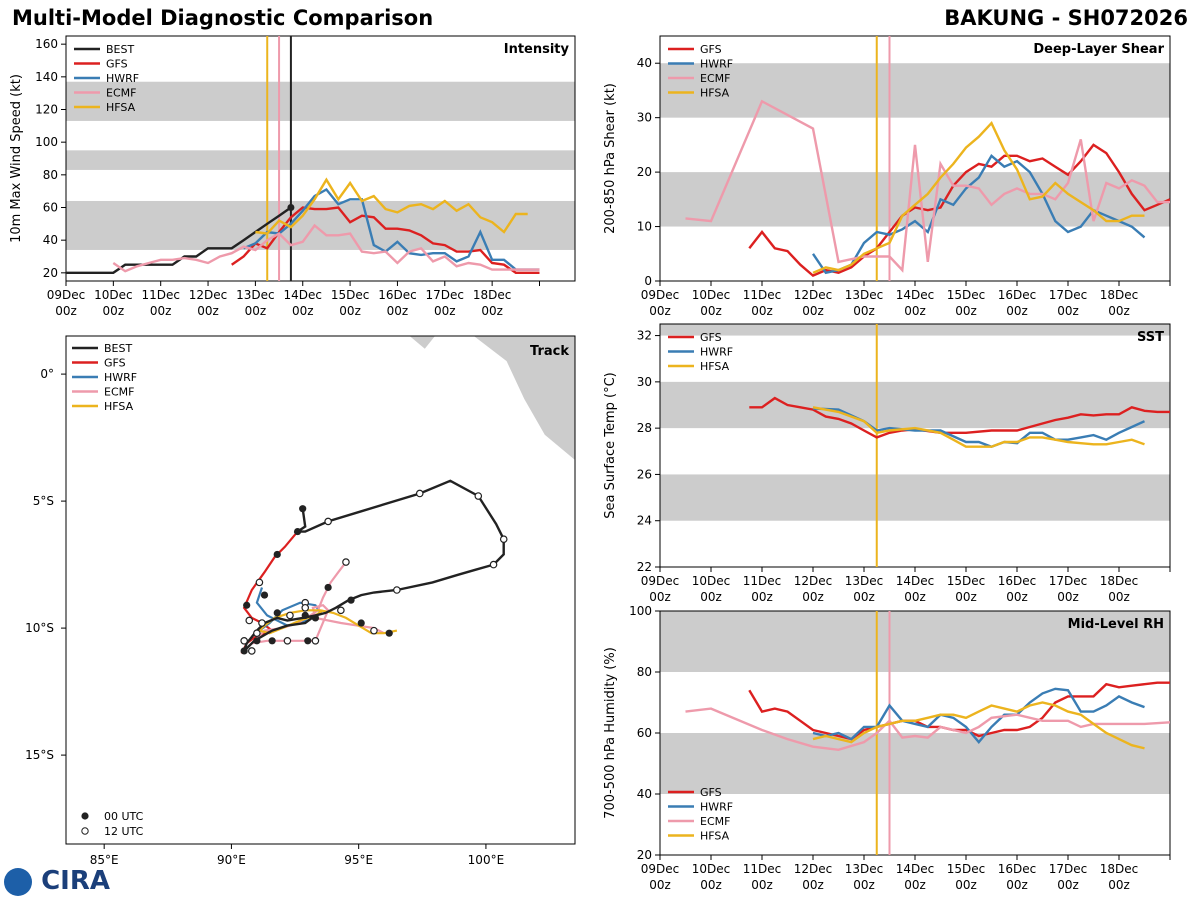 The width and height of the screenshot is (1200, 900). Describe the element at coordinates (537, 49) in the screenshot. I see `panel-title: Intensity` at that location.